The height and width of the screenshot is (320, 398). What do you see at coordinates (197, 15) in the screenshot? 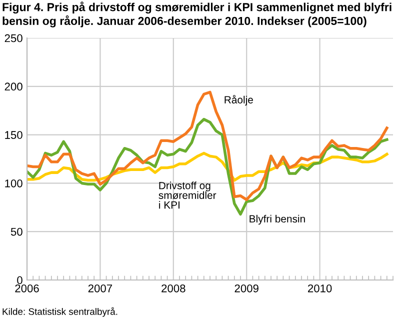
I see `chart-title: Figur 4. Pris på drivstoff og smøremidler i KPI sammenlignet med blyfri bensin og råolje. Januar 2006-desember 2010. Indekser (2005=100)` at bounding box center [197, 15].